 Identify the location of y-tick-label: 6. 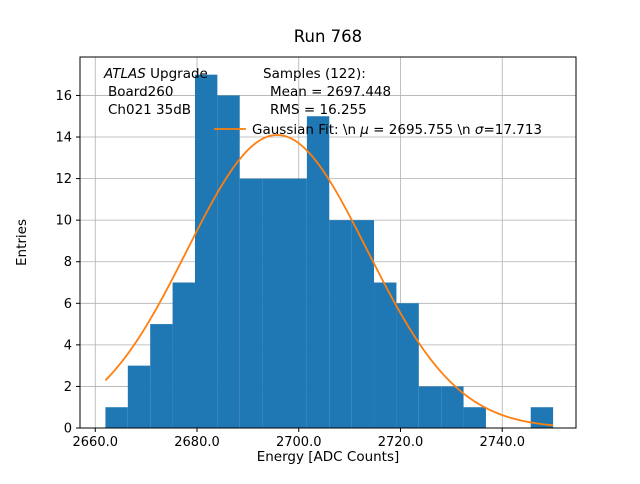
(68, 304).